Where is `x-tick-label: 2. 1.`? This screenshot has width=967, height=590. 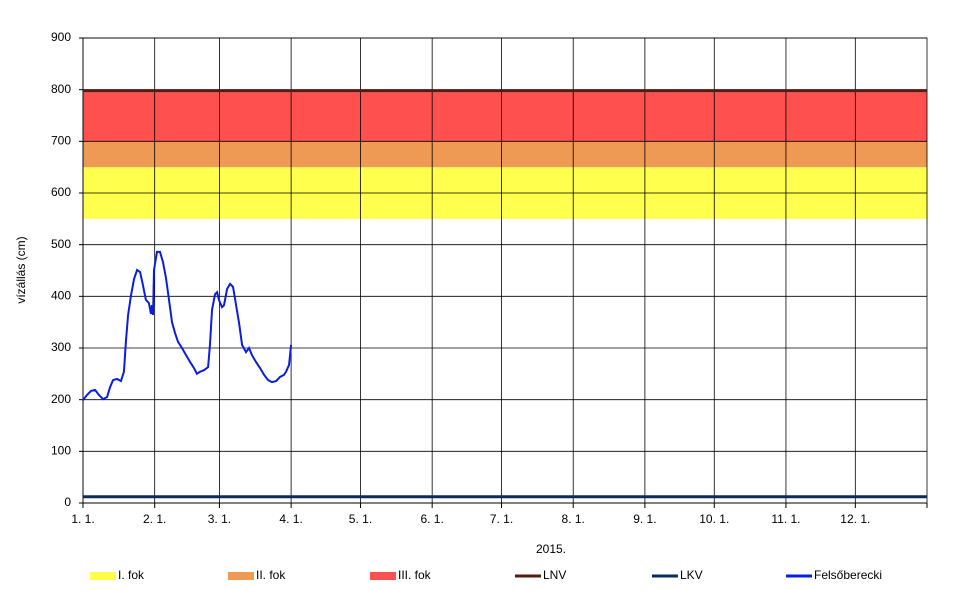
x-tick-label: 2. 1. is located at coordinates (154, 519).